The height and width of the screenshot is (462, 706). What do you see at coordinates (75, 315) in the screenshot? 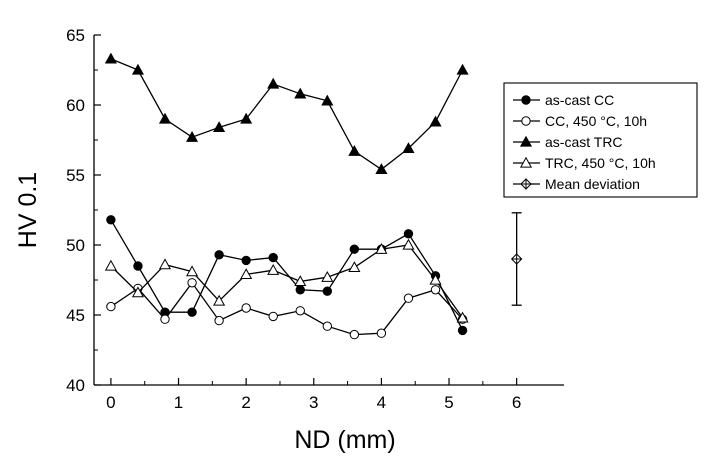
I see `y-tick-label: 45` at bounding box center [75, 315].